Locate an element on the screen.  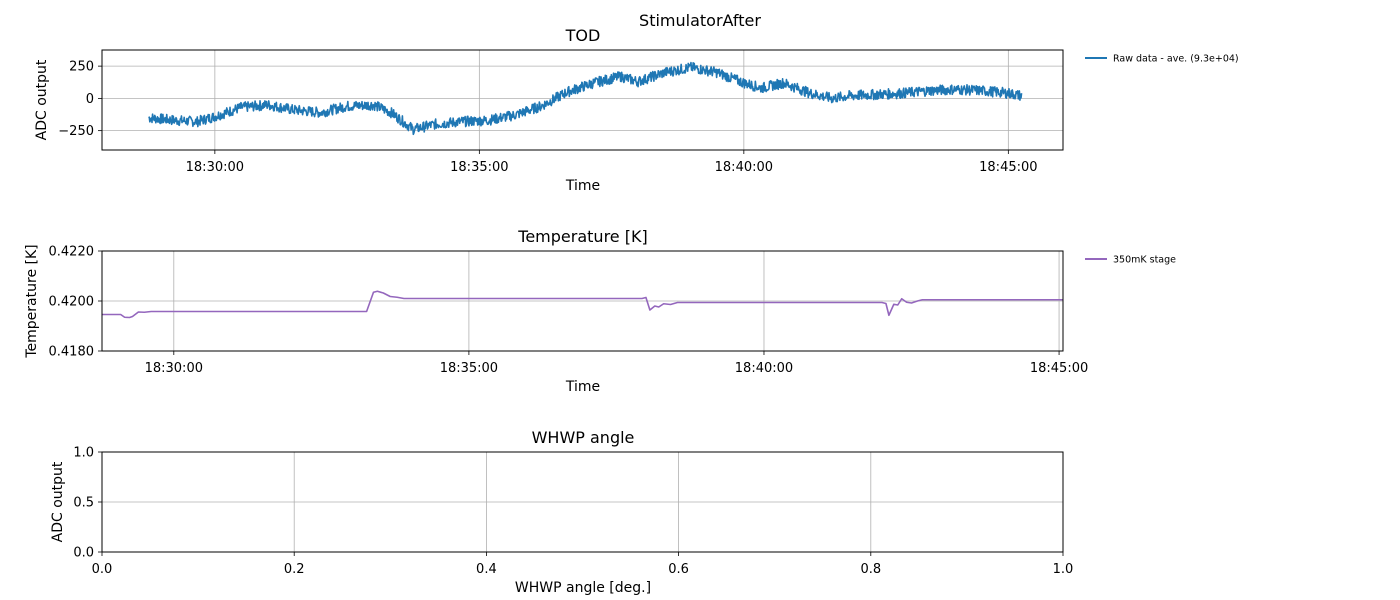
temperature-title: Temperature [K] is located at coordinates (582, 236).